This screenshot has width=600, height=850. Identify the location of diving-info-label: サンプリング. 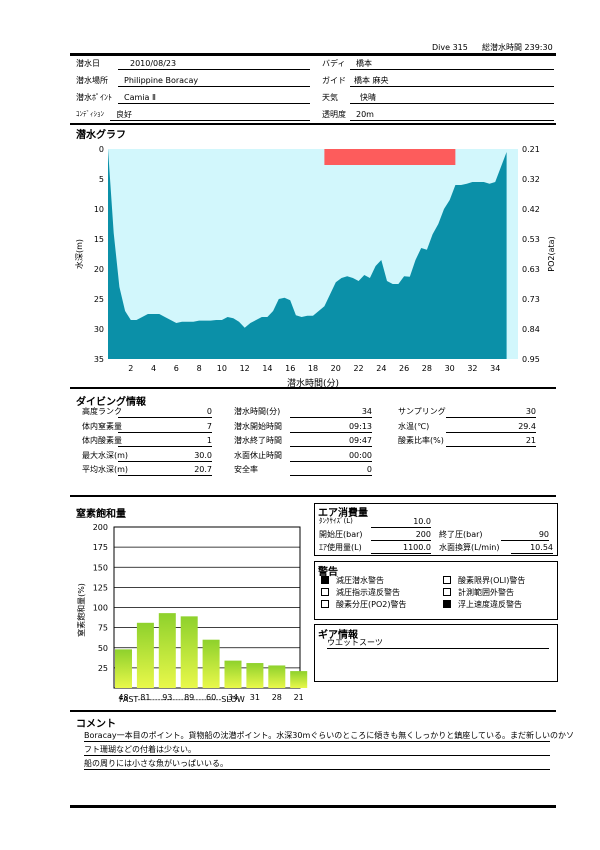
(422, 411).